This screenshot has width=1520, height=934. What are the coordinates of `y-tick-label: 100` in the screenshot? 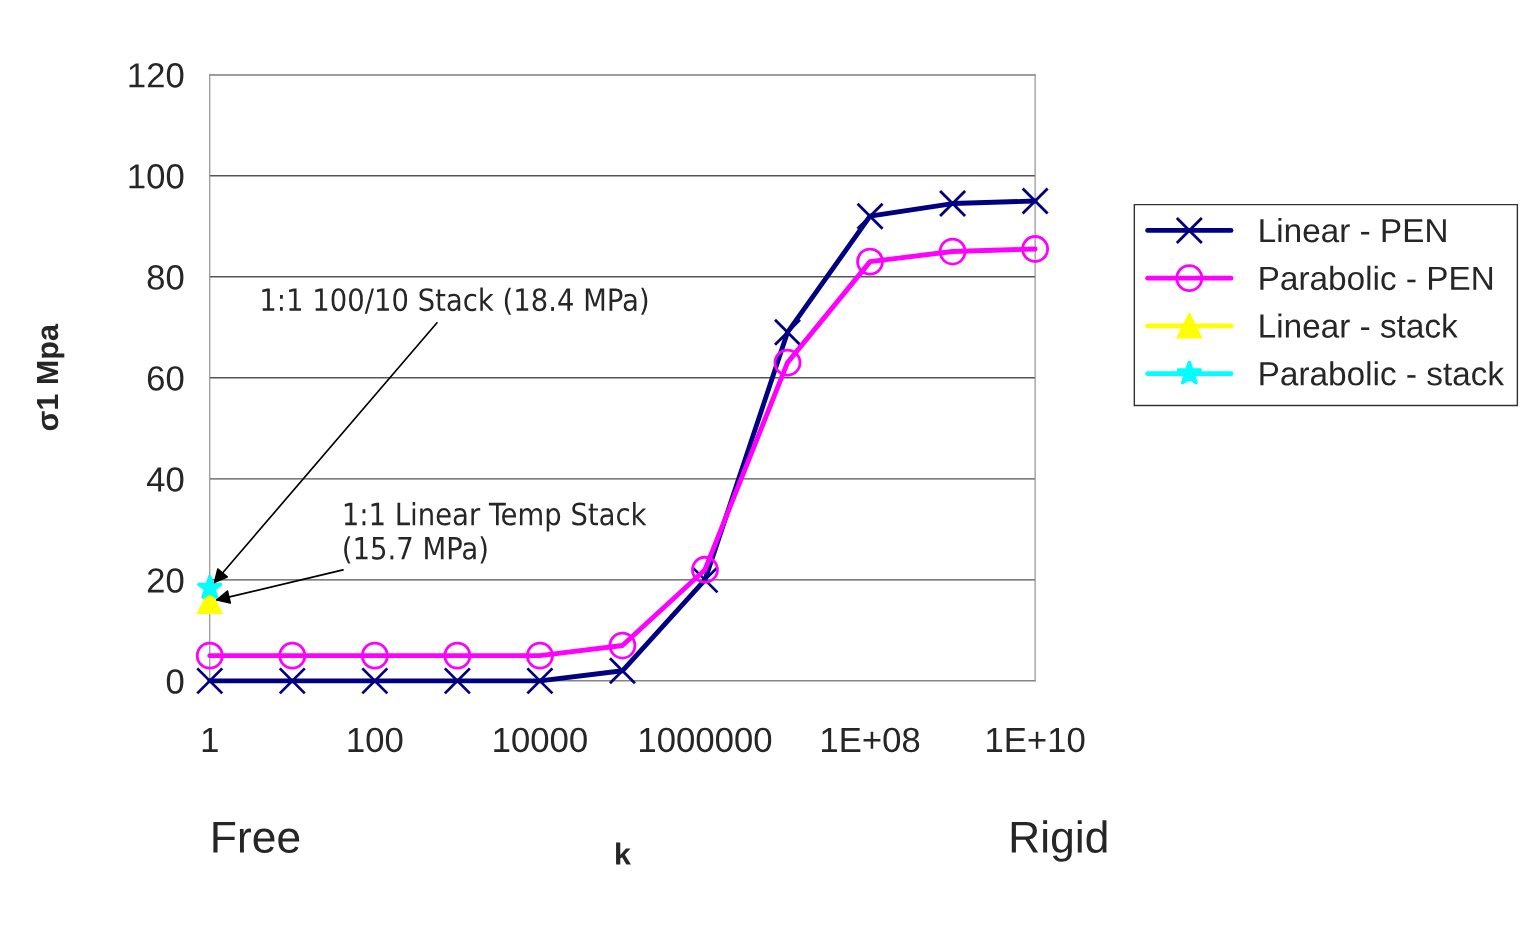 It's located at (156, 176).